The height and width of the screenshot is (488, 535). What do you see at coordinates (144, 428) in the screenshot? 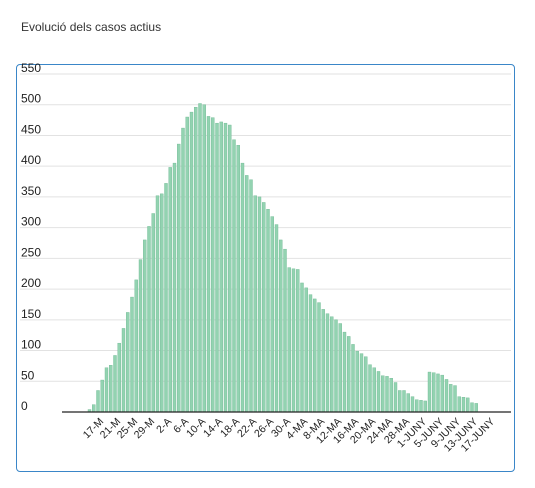
I see `x-tick-label: 29-M` at bounding box center [144, 428].